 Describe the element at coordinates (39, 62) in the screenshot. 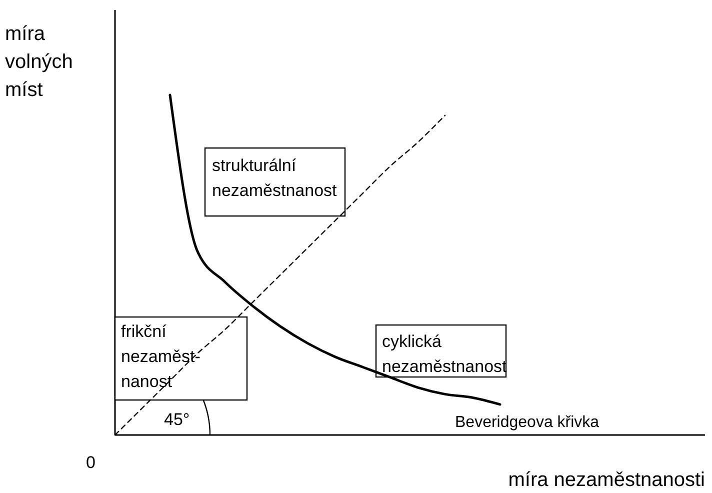

I see `y-axis-title: míra volných míst` at that location.